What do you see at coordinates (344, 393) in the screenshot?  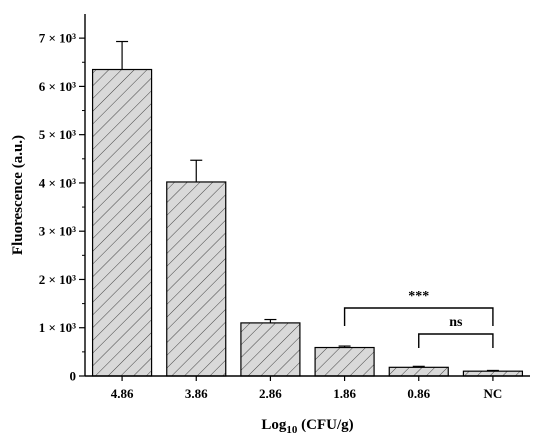 I see `x-tick-label-1.86: 1.86` at bounding box center [344, 393].